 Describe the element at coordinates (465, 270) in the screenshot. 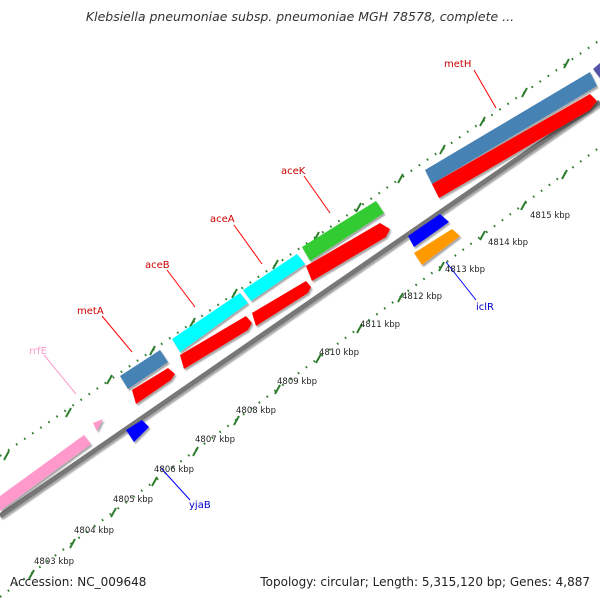

I see `scale-tick-label: 4813 kbp` at that location.